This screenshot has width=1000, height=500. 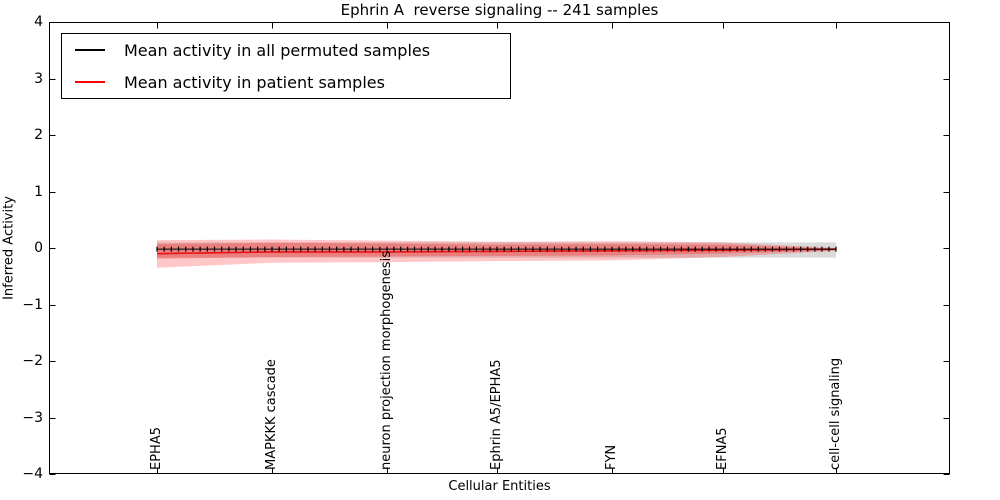 What do you see at coordinates (32, 304) in the screenshot?
I see `y-tick-label: −1` at bounding box center [32, 304].